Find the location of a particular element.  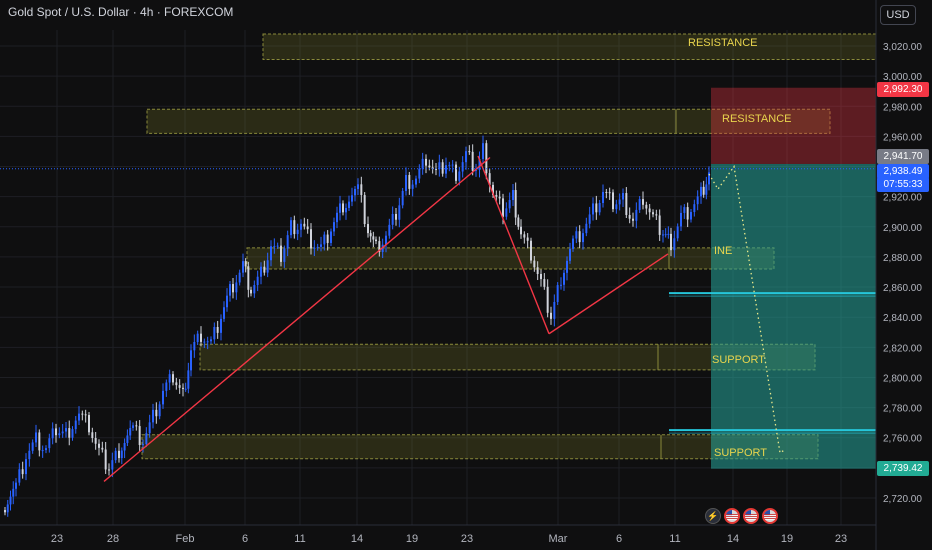

trend-line is located at coordinates (608, 294).